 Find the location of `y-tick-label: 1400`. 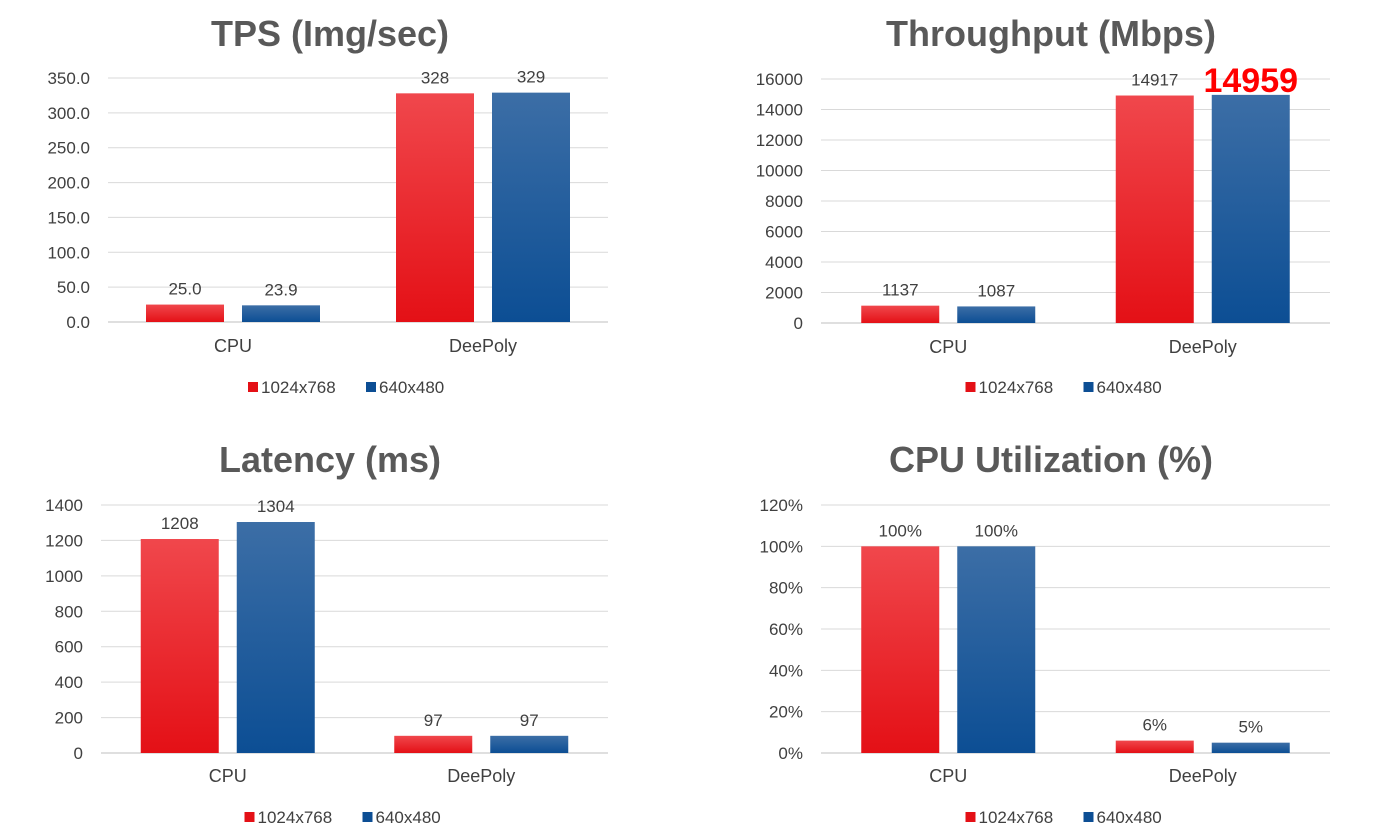

y-tick-label: 1400 is located at coordinates (64, 505).